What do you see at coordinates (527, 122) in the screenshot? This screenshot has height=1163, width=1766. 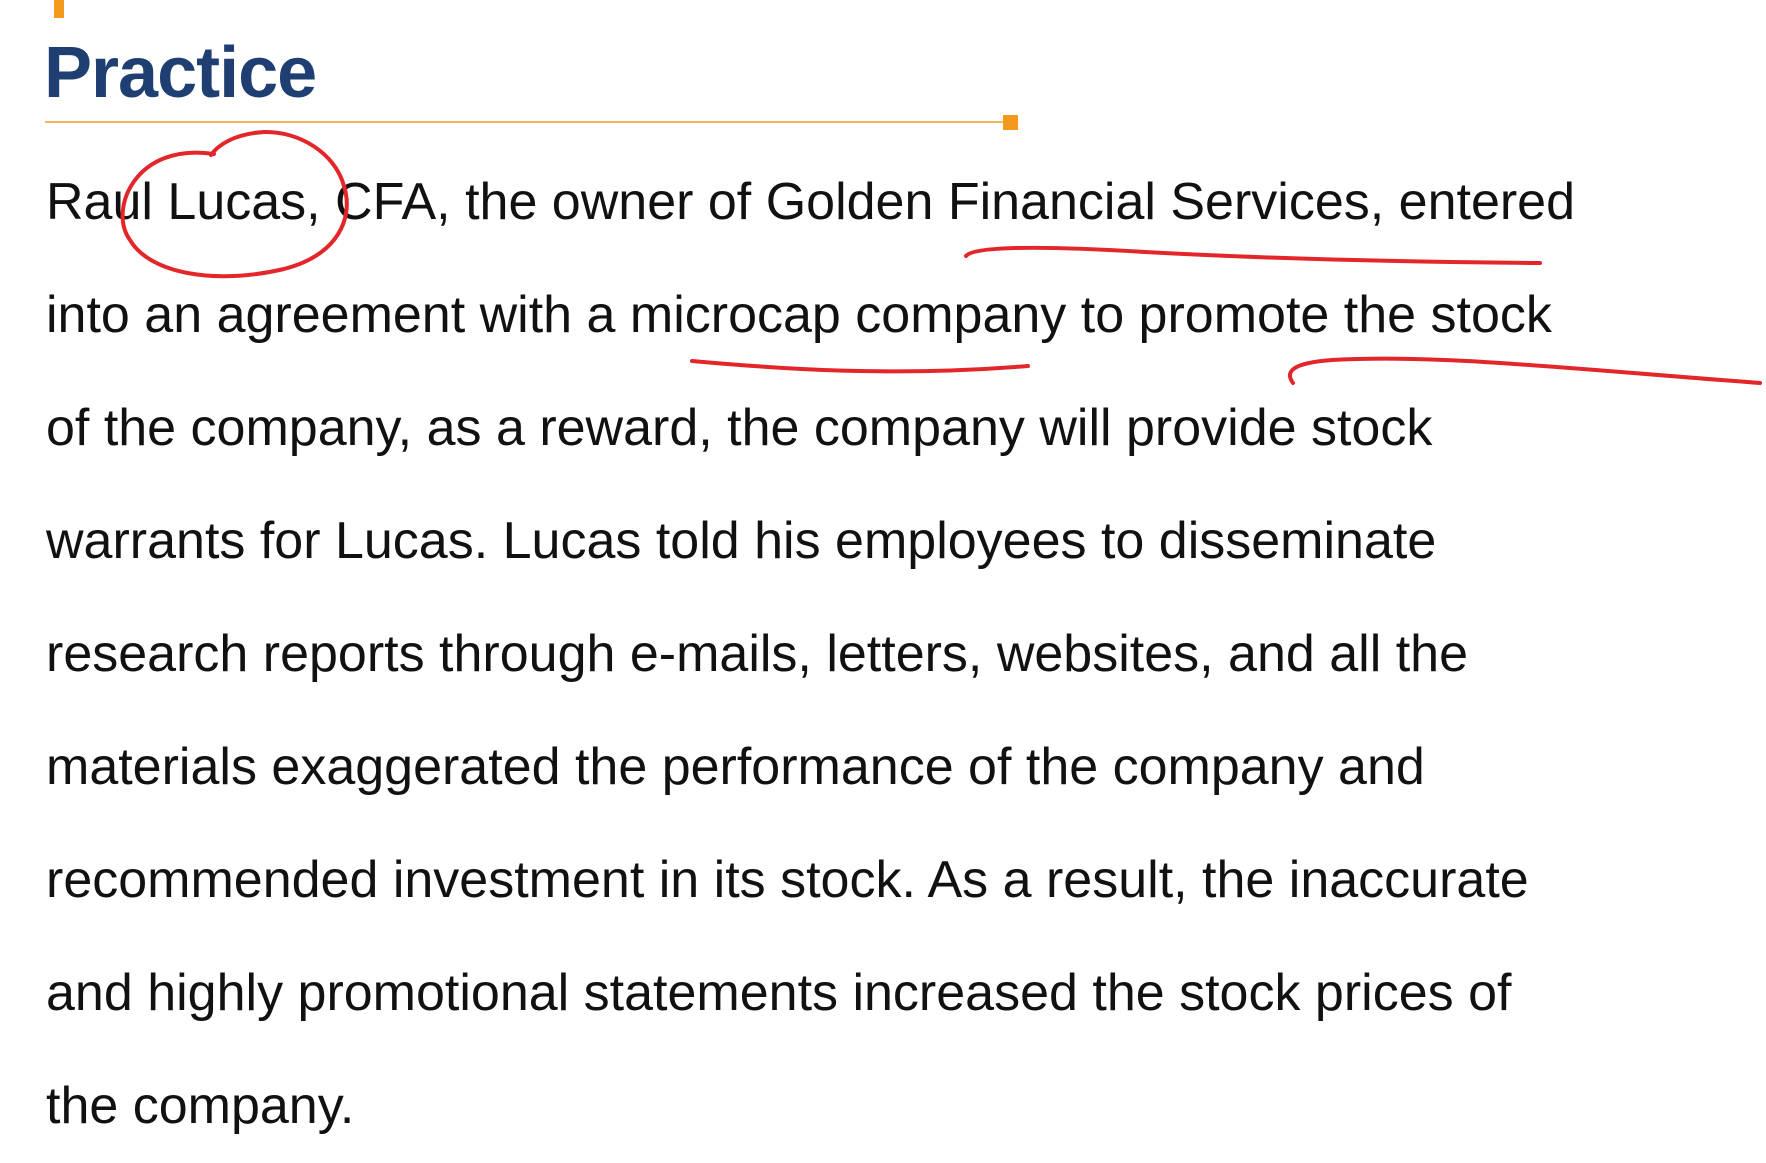 I see `title-underline-rule` at bounding box center [527, 122].